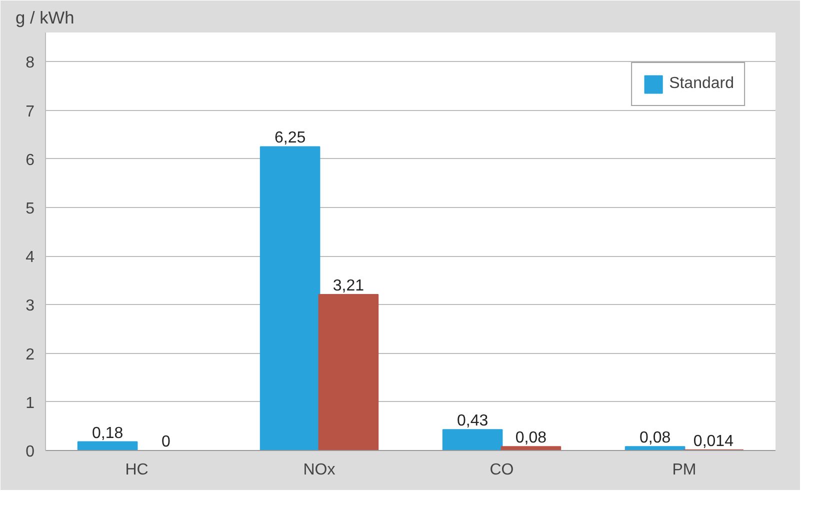  I want to click on data-label: 0, so click(166, 442).